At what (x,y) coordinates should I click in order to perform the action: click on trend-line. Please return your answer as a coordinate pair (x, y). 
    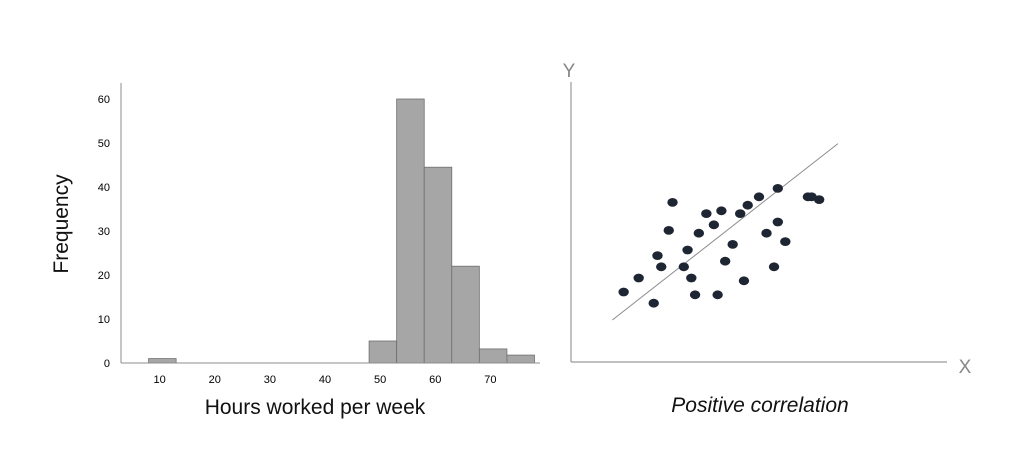
    Looking at the image, I should click on (725, 232).